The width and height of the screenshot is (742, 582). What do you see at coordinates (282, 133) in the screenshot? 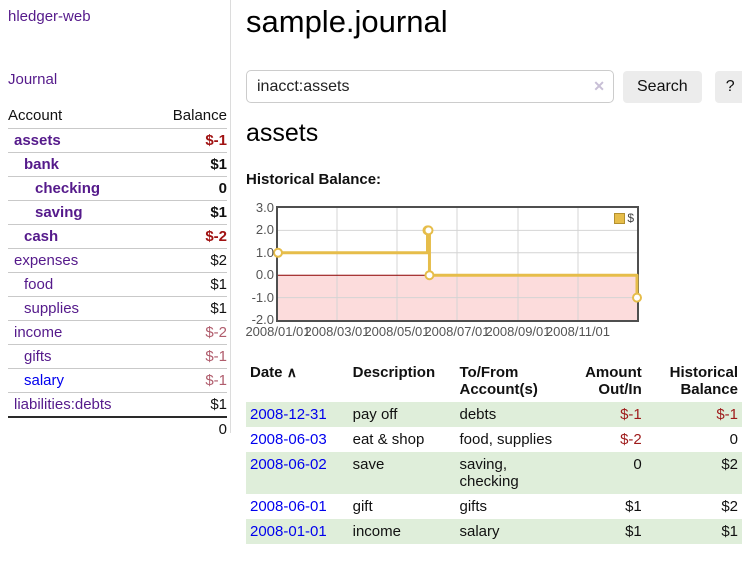
I see `account-heading: assets` at bounding box center [282, 133].